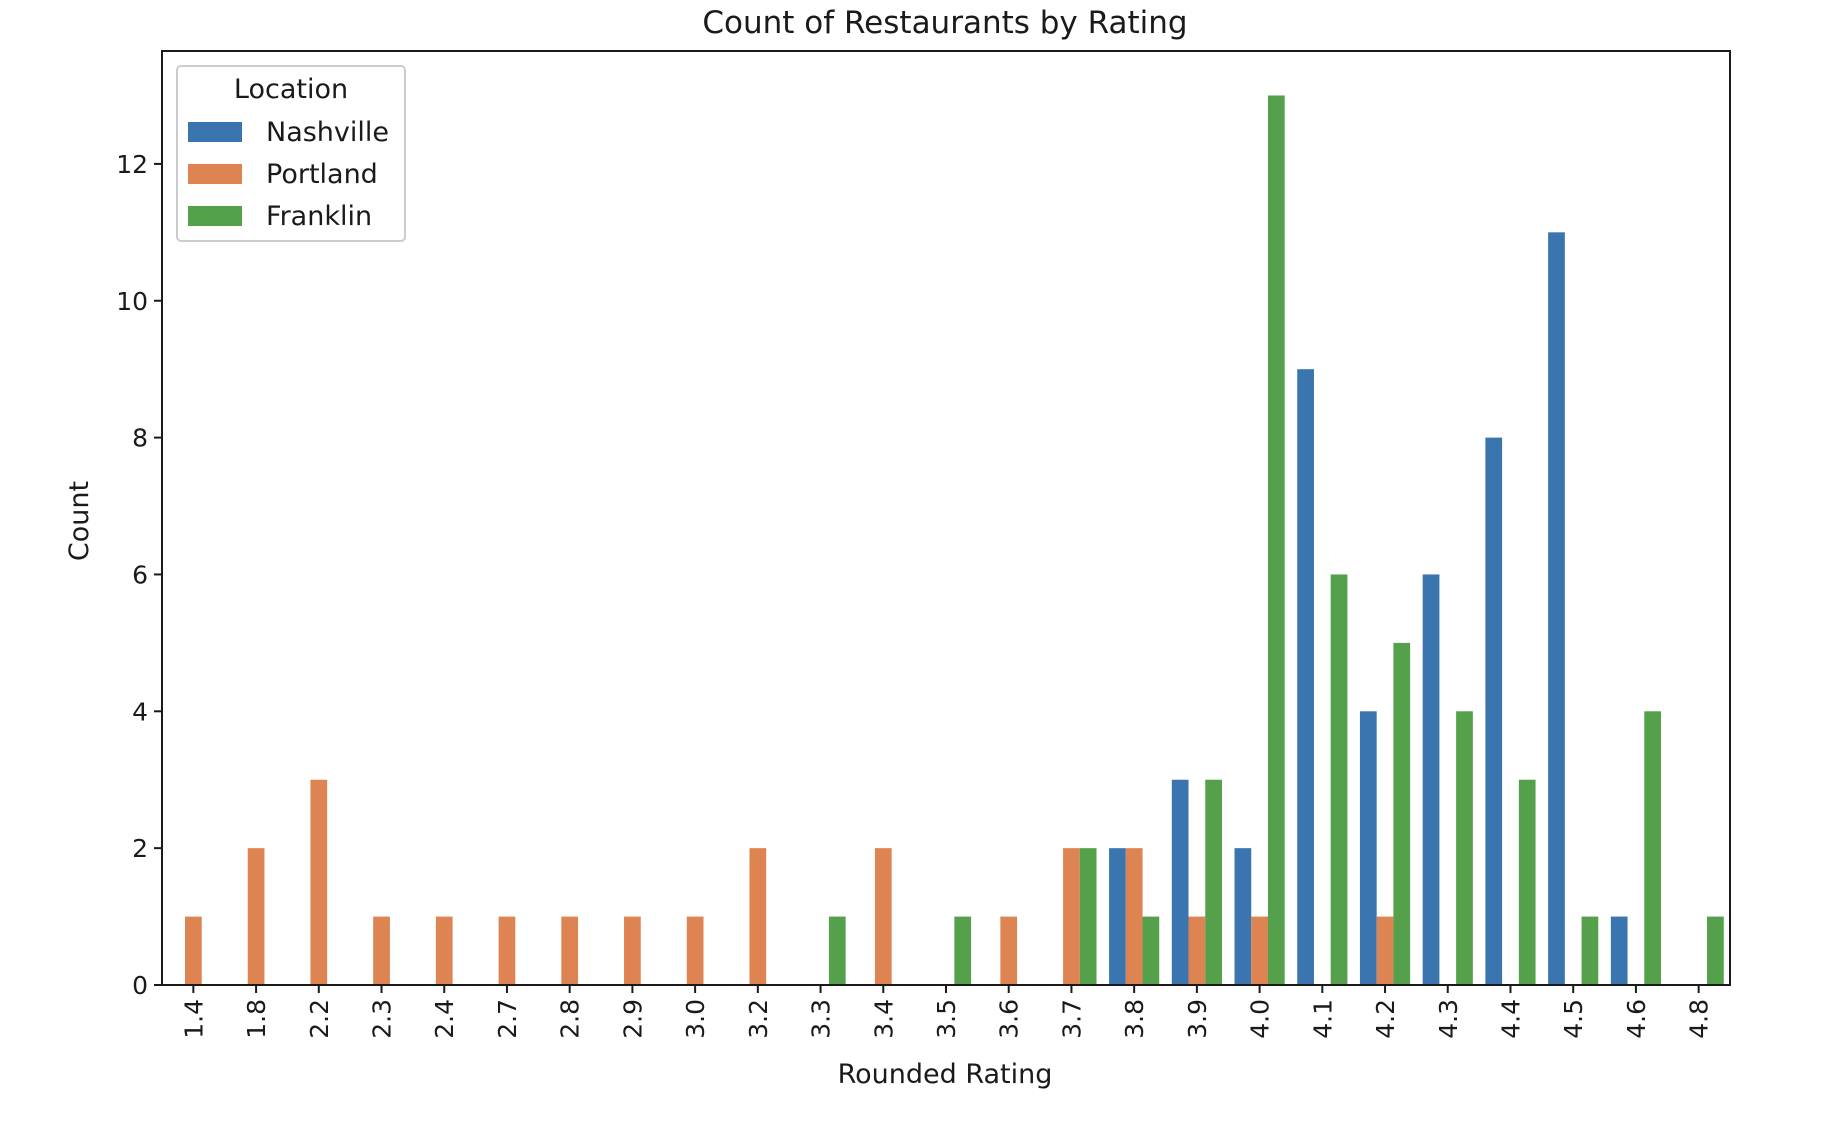 The image size is (1826, 1136). I want to click on bar-portland-2.9, so click(632, 950).